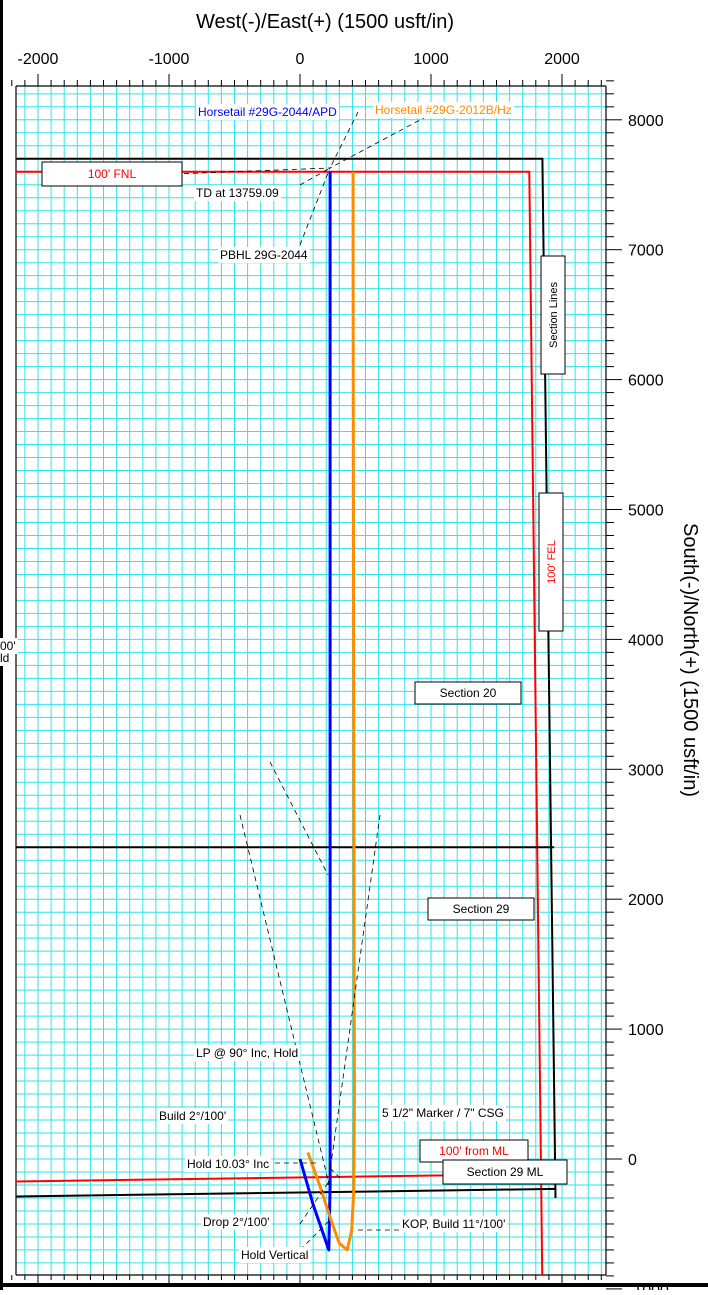 Image resolution: width=708 pixels, height=1295 pixels. I want to click on y-tick-label: 6000, so click(646, 381).